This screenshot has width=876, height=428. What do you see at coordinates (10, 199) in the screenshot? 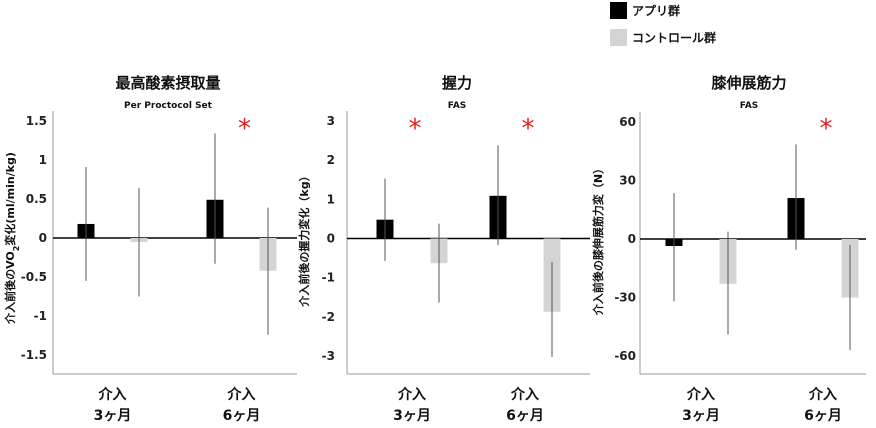
I see `y-axis-label-part: 変化(ml/min/kg)` at bounding box center [10, 199].